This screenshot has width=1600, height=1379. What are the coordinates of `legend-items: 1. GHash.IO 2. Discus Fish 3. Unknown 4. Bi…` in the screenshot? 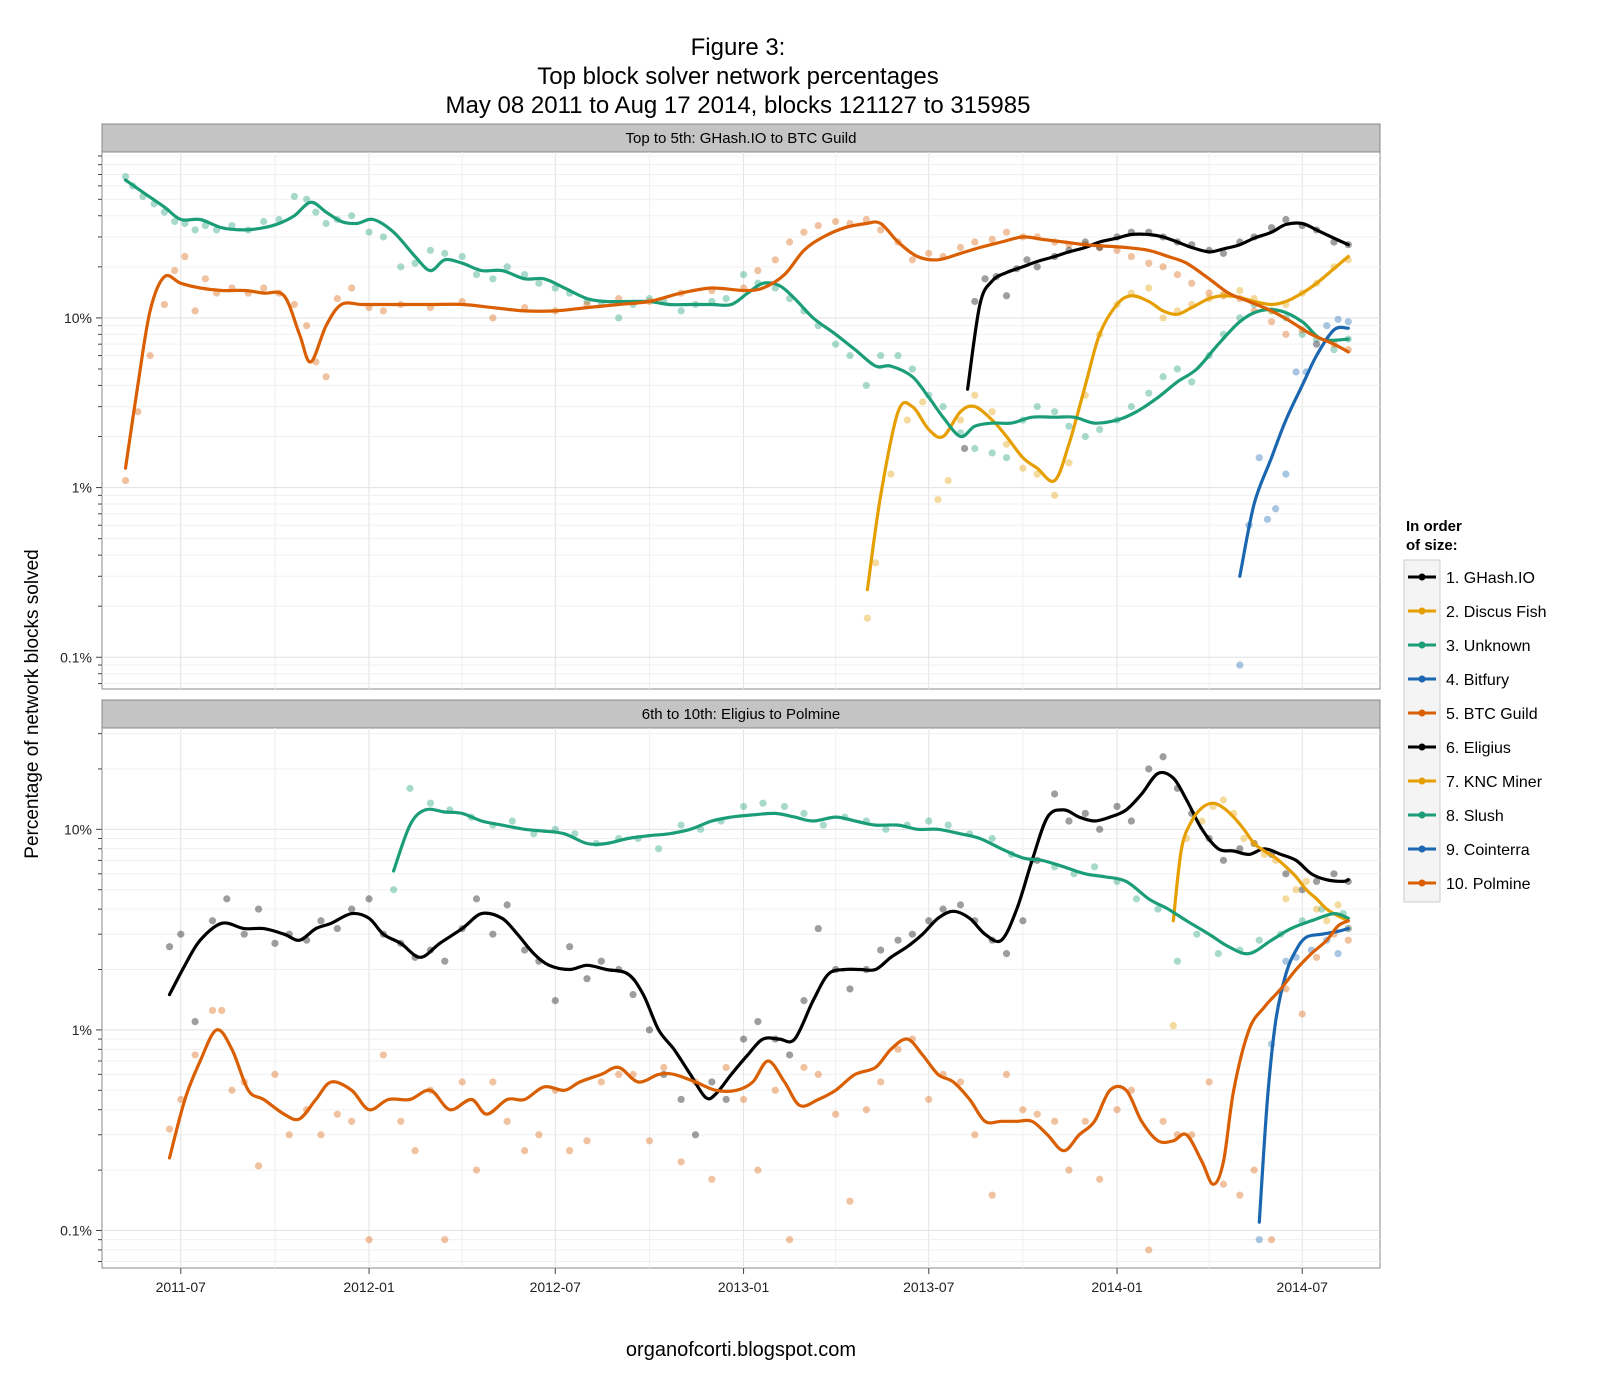 It's located at (1474, 731).